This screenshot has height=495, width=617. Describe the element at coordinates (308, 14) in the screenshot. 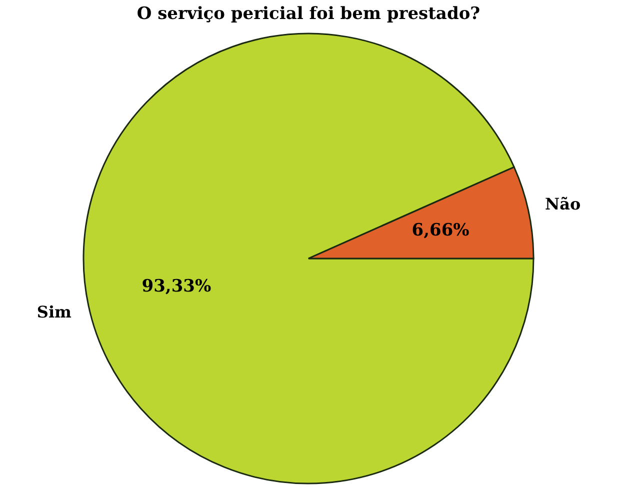

I see `chart-title: O serviço pericial foi bem prestado?` at that location.